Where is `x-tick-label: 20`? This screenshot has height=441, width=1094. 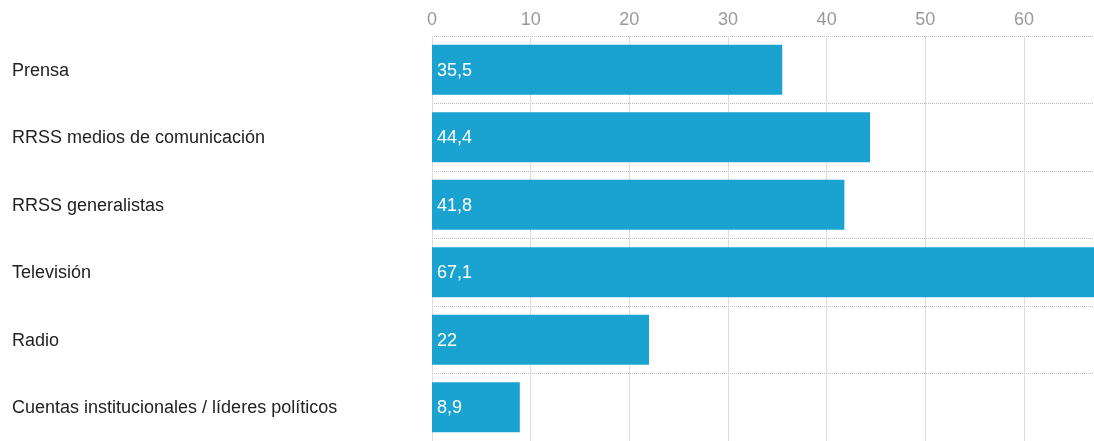 x-tick-label: 20 is located at coordinates (629, 19).